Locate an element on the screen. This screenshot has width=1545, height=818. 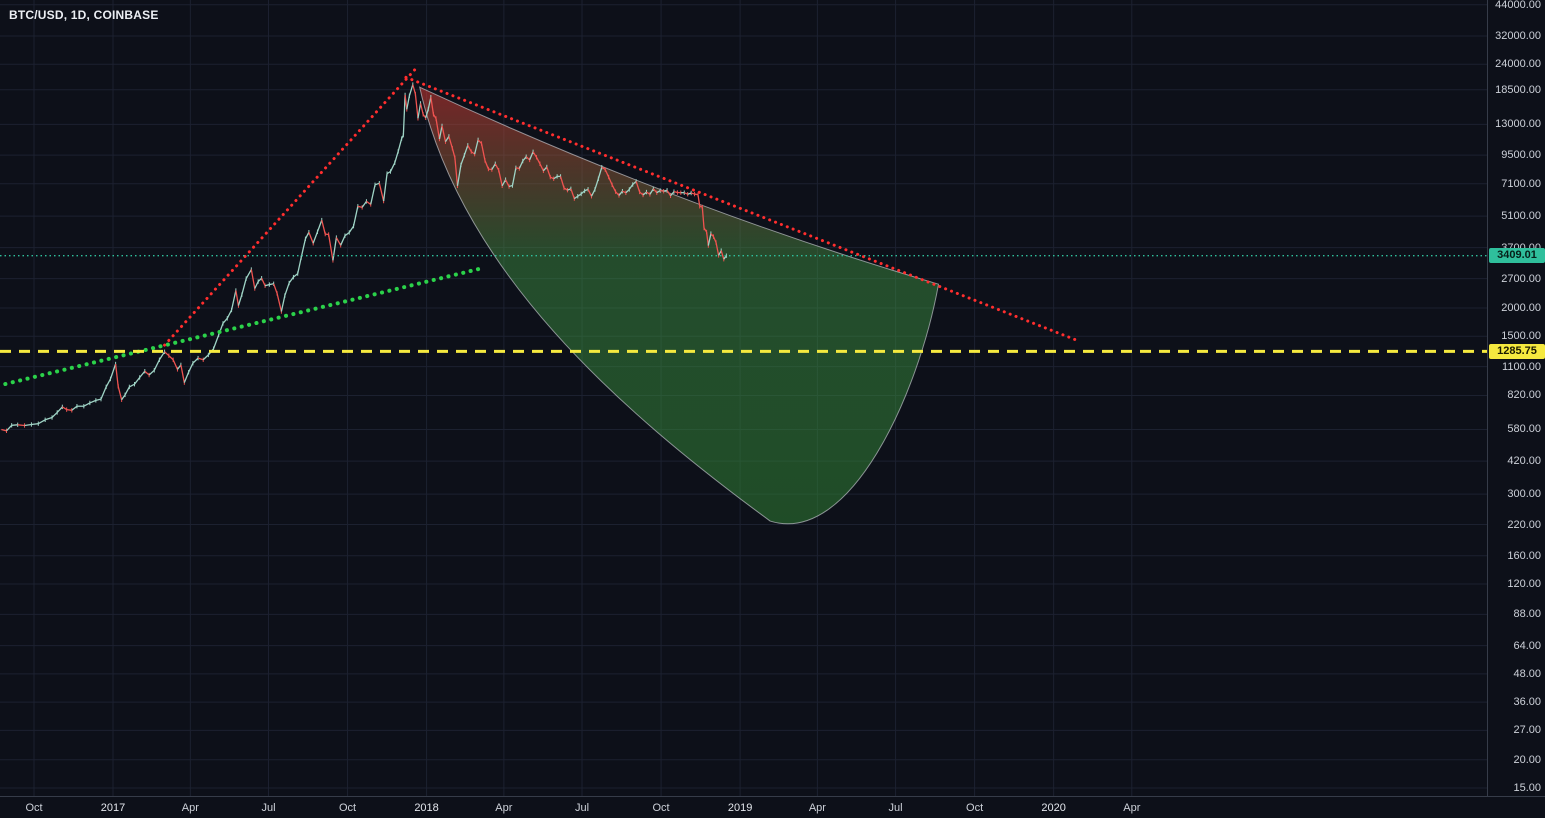
price-tick-label: 48.00 is located at coordinates (1527, 673).